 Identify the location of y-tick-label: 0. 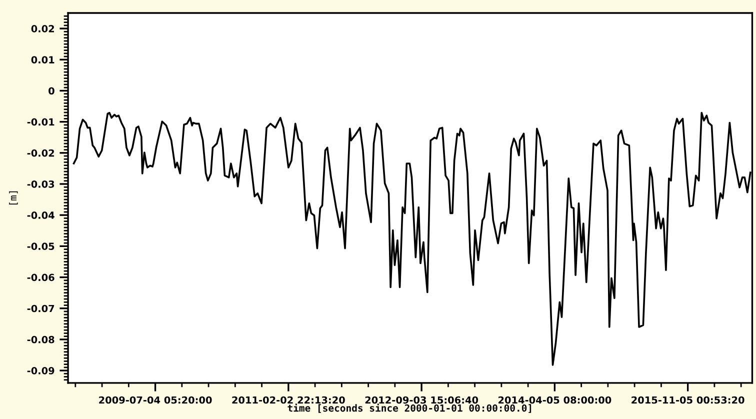
(51, 91).